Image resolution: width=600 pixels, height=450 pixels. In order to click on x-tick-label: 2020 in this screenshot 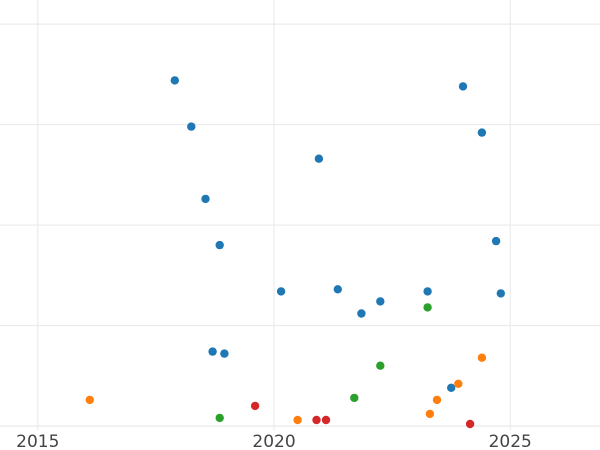, I will do `click(273, 441)`.